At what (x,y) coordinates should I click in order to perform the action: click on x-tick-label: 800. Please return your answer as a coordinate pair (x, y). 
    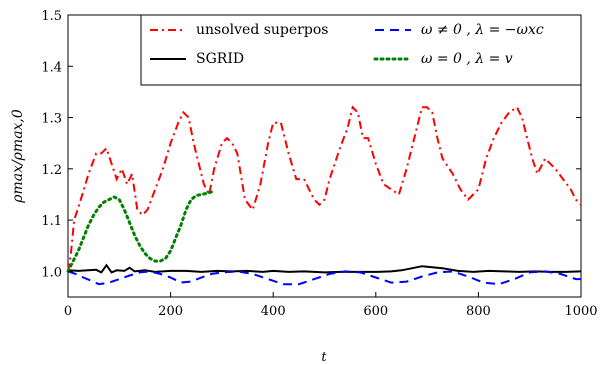
    Looking at the image, I should click on (478, 311).